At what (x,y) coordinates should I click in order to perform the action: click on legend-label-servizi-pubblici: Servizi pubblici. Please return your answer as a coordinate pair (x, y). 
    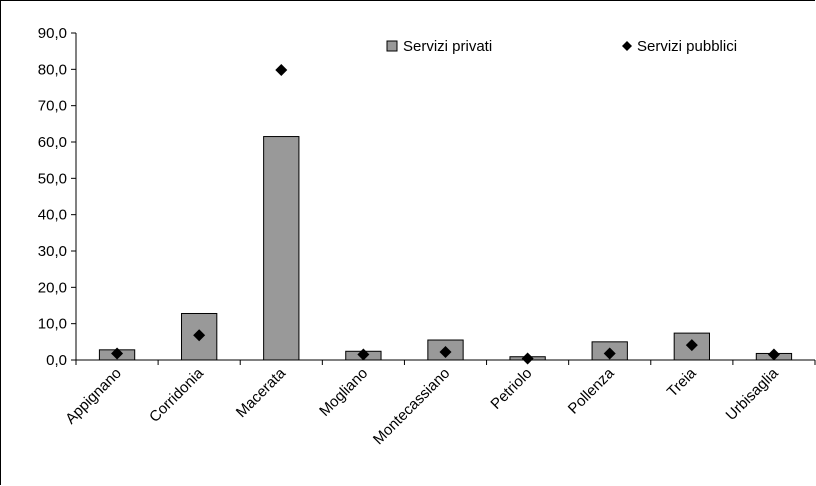
    Looking at the image, I should click on (687, 46).